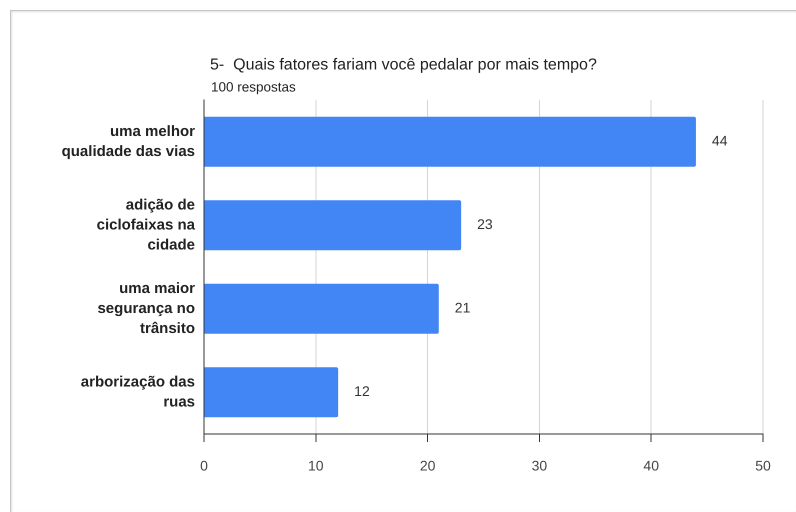  Describe the element at coordinates (651, 465) in the screenshot. I see `x-tick-label: 40` at that location.